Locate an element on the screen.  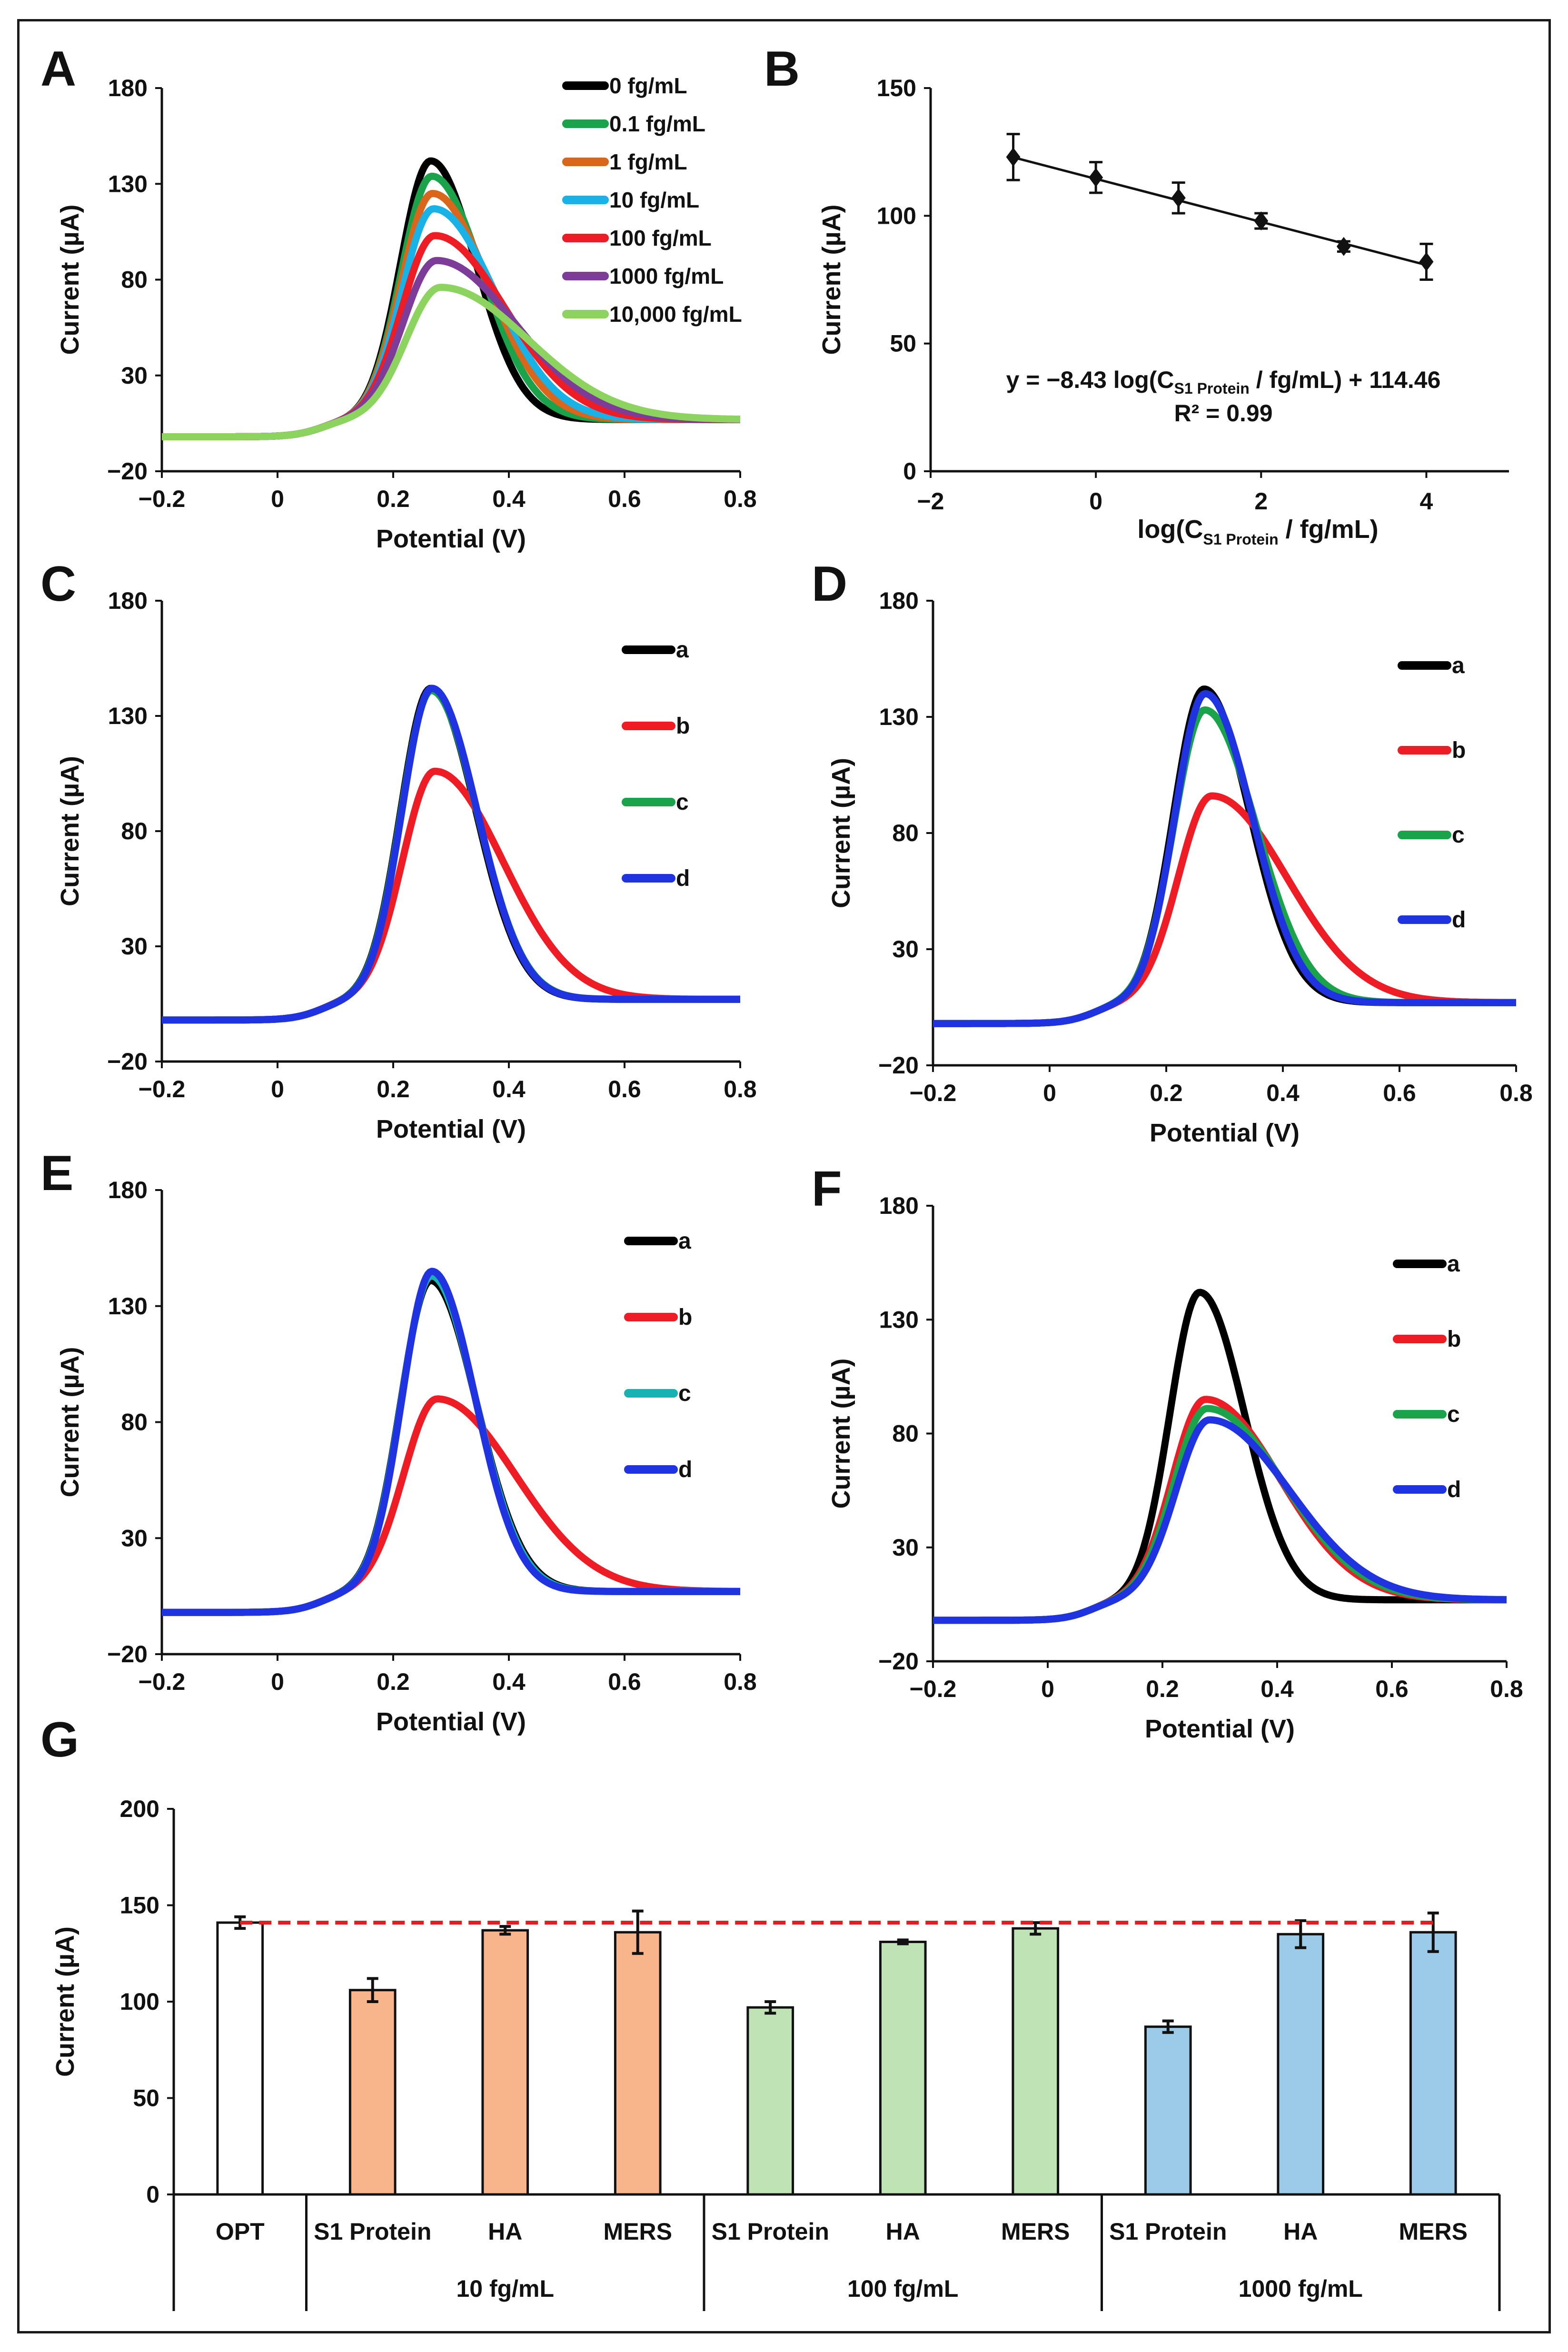
legend-label: 1000 fg/mL is located at coordinates (666, 276).